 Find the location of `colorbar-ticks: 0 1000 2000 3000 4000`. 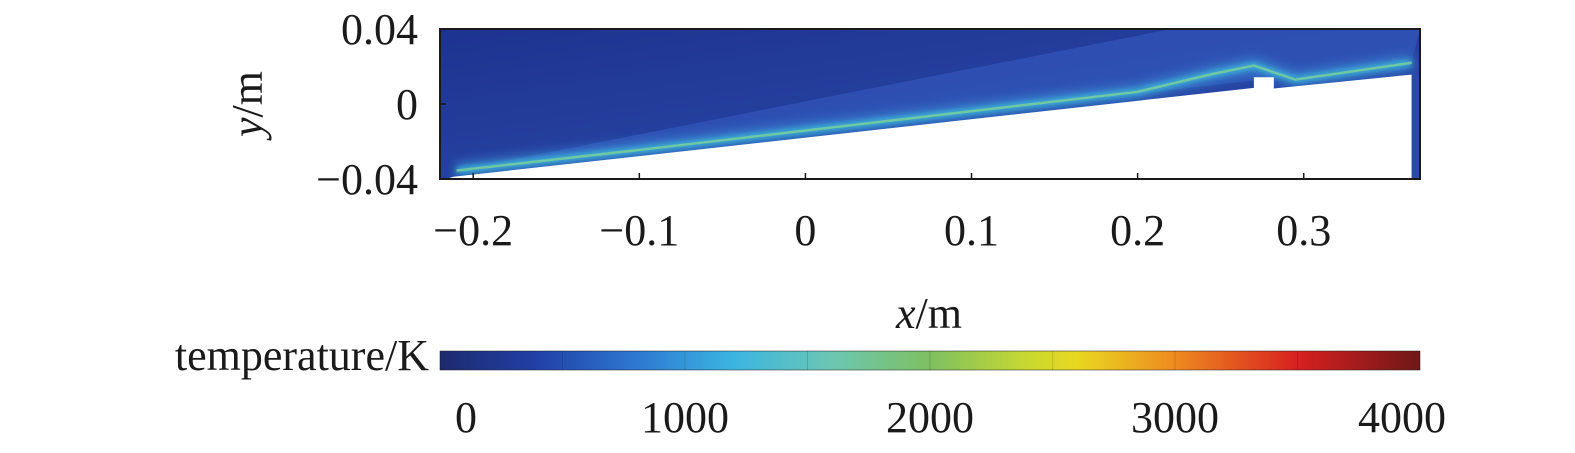

colorbar-ticks: 0 1000 2000 3000 4000 is located at coordinates (950, 396).